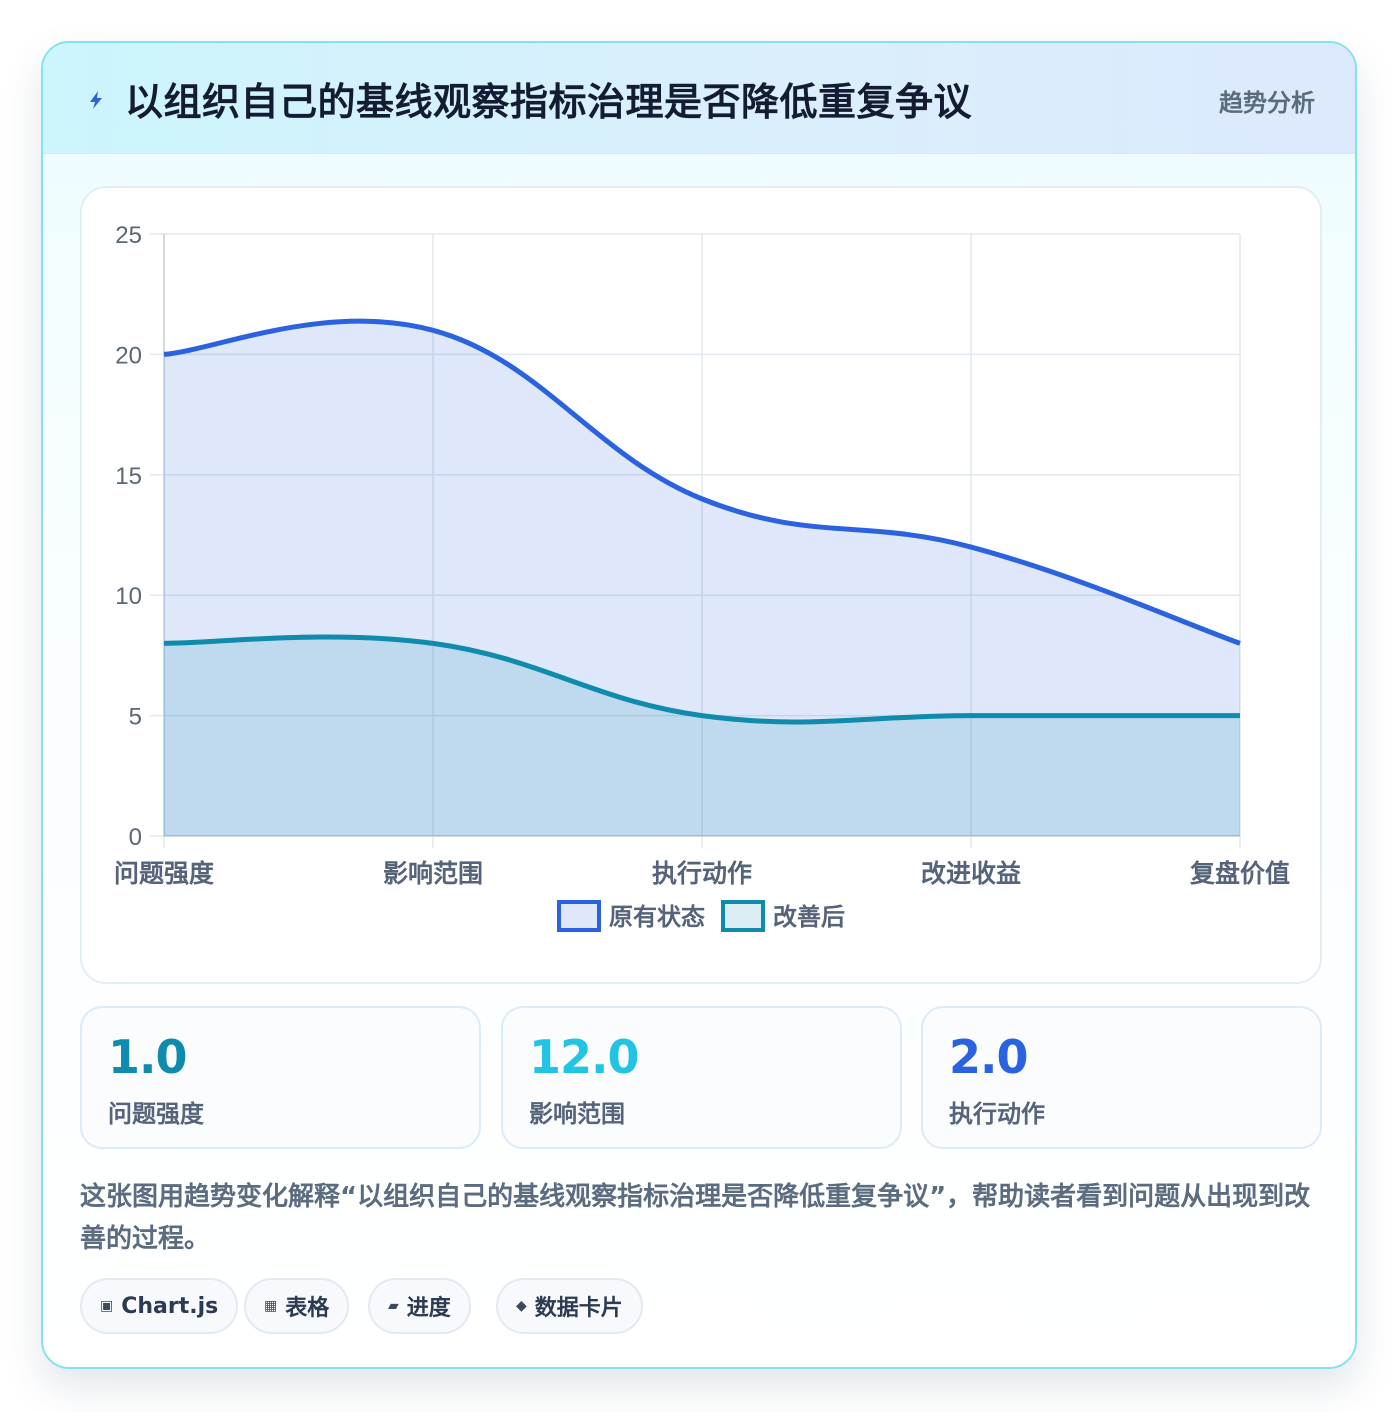  I want to click on x-tick-label: 复盘价值, so click(1240, 873).